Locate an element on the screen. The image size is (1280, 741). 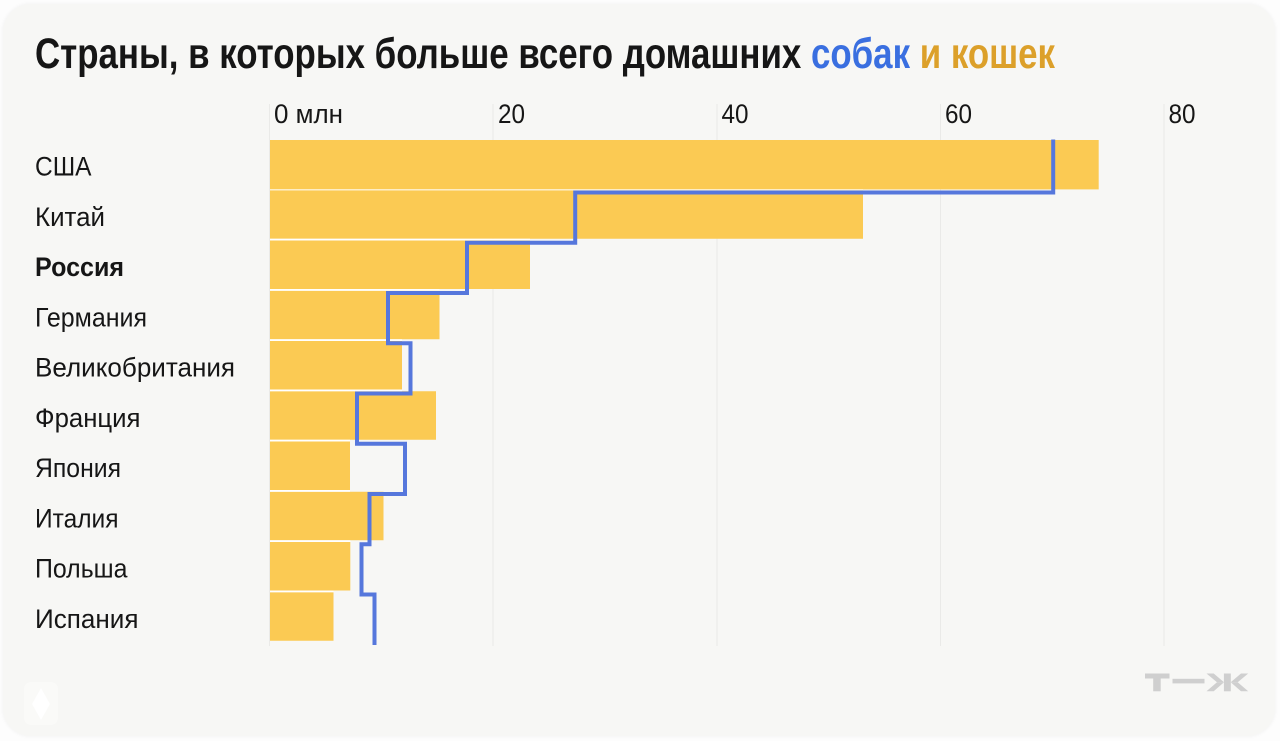
svg-text: Испания is located at coordinates (87, 619).